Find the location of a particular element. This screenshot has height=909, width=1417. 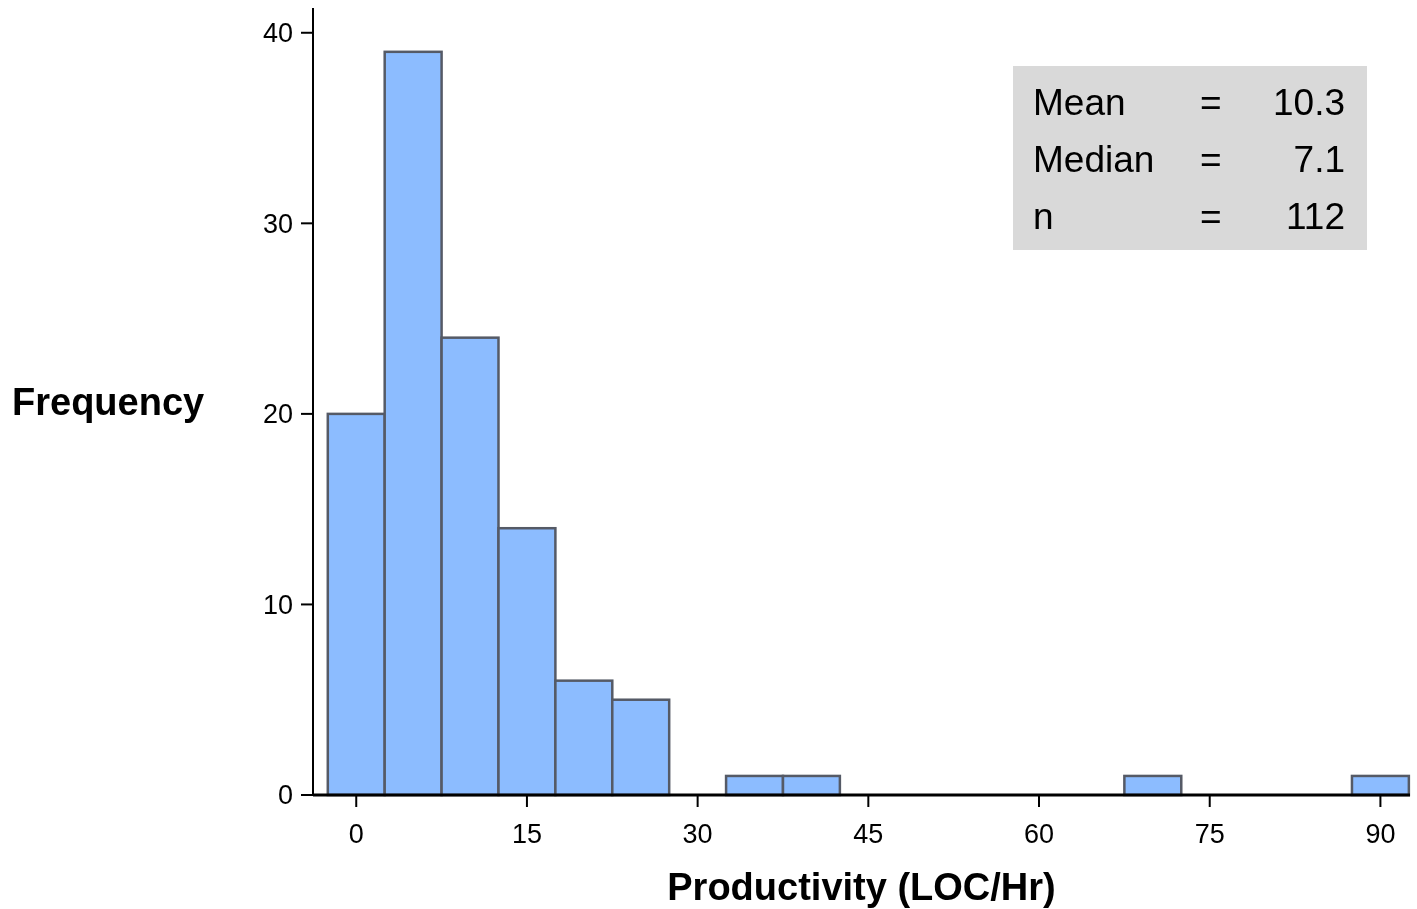

y-tick-label: 0 is located at coordinates (285, 795).